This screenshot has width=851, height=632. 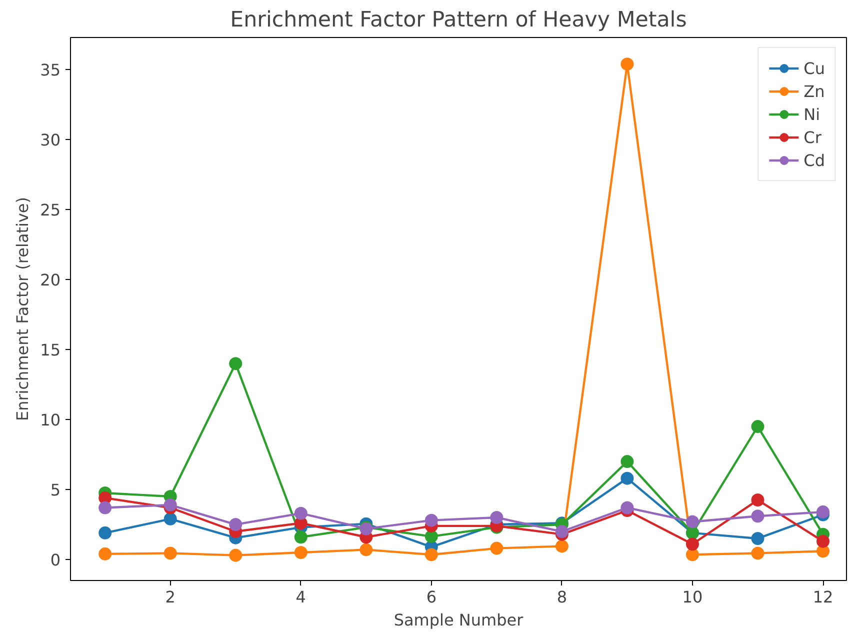 I want to click on y-tick-label: 25, so click(x=50, y=210).